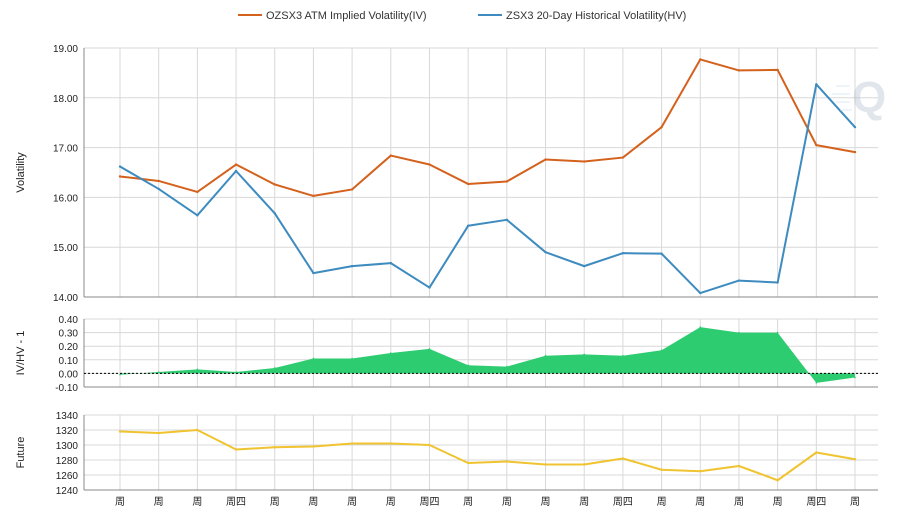 This screenshot has width=906, height=513. Describe the element at coordinates (65, 248) in the screenshot. I see `y-tick-label: 15.00` at that location.